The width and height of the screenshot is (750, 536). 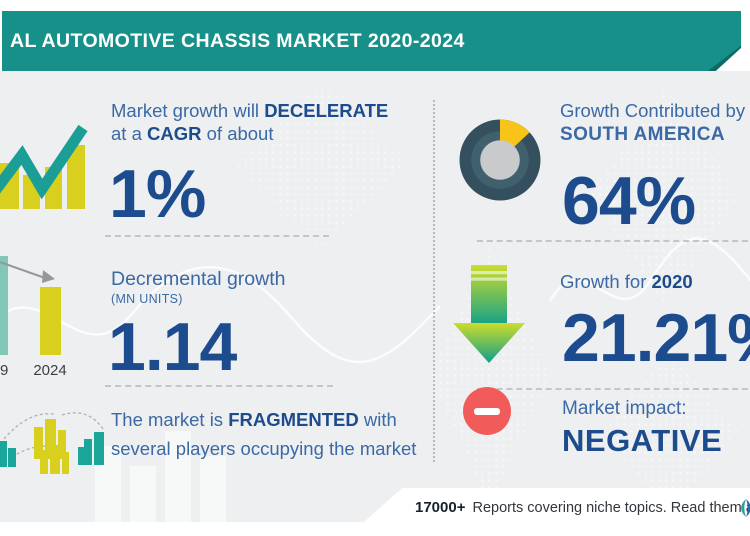 I want to click on growth-2020-label: Growth for, so click(x=606, y=281).